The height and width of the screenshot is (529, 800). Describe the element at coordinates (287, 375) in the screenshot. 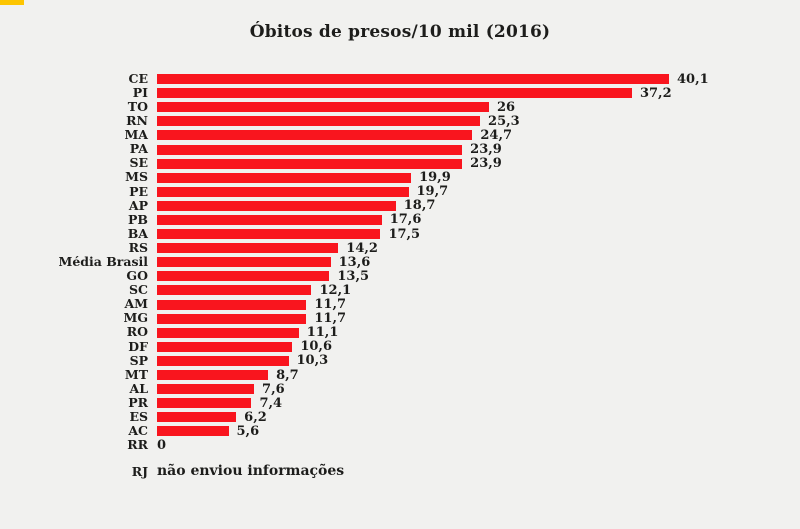

I see `value-label: 8,7` at that location.